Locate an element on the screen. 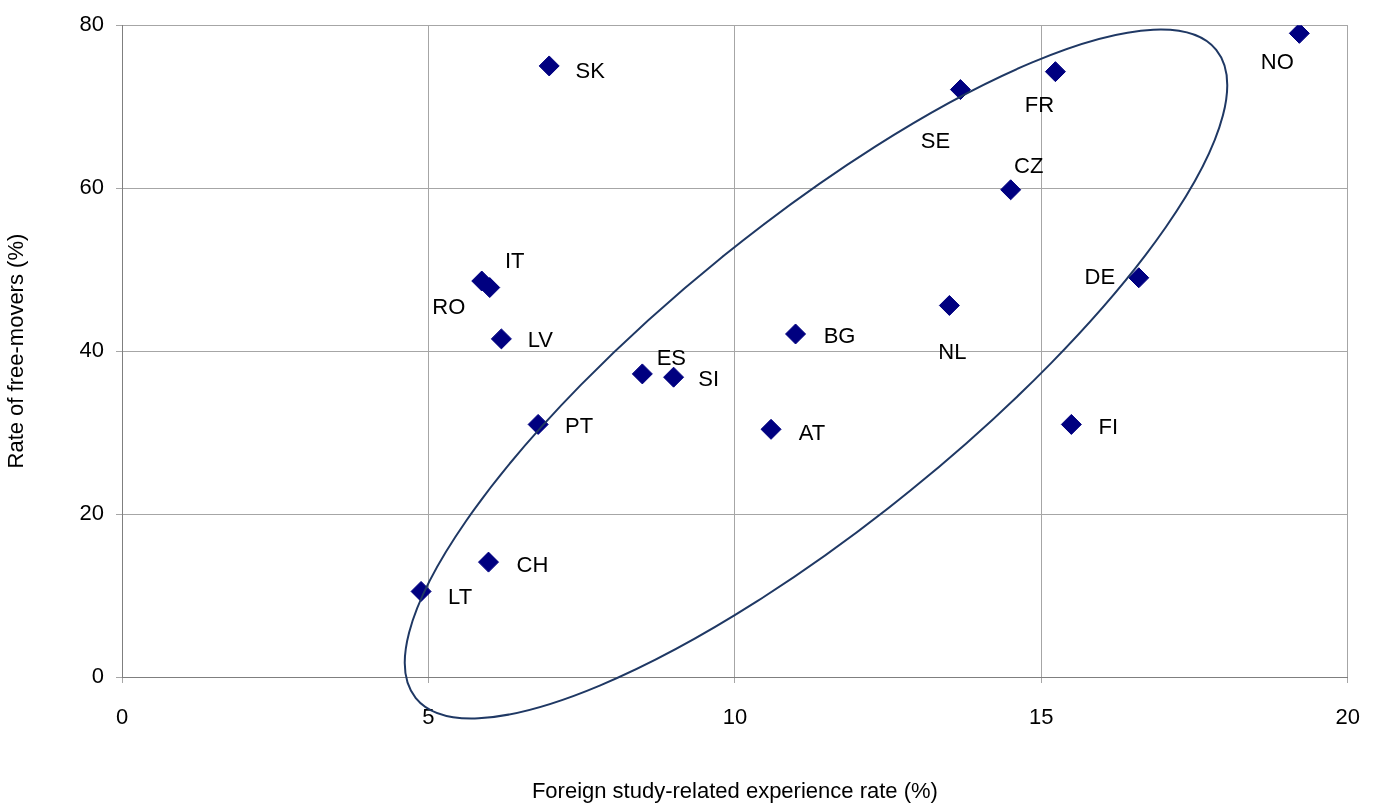  annotation: AT is located at coordinates (812, 433).